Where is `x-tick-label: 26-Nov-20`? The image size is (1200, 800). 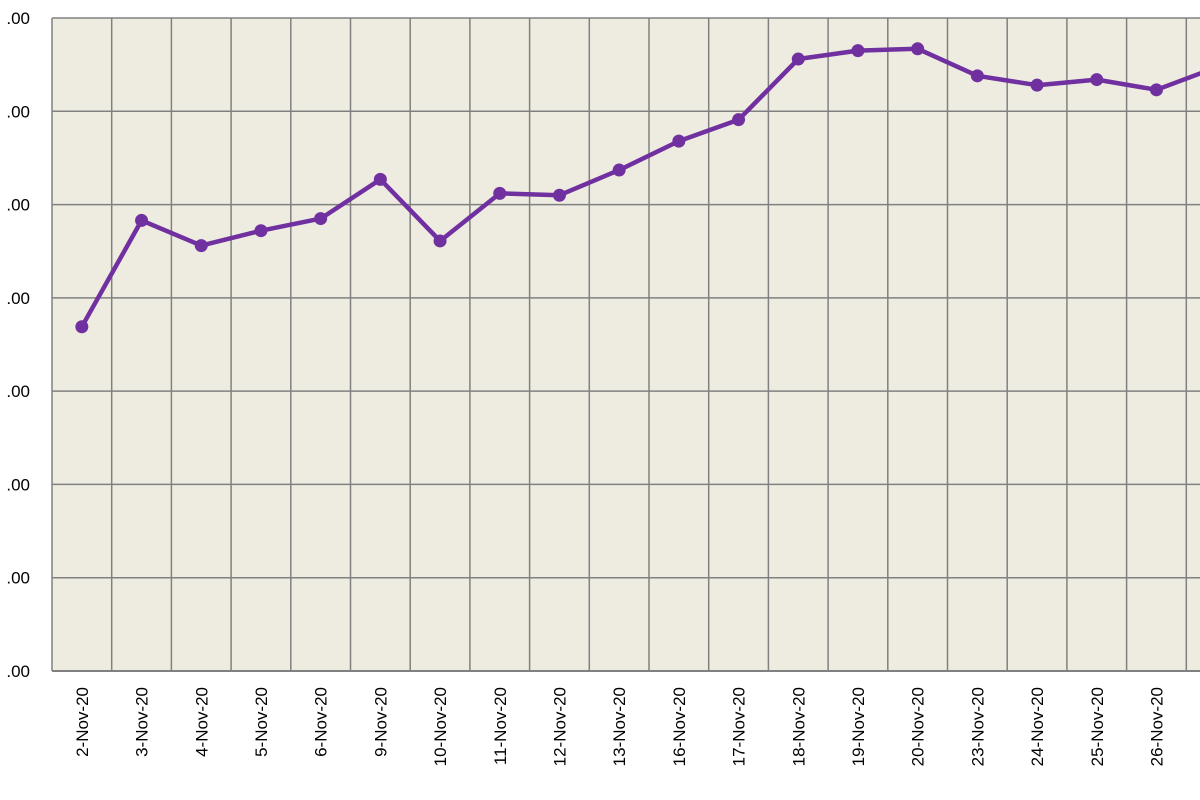
x-tick-label: 26-Nov-20 is located at coordinates (1156, 726).